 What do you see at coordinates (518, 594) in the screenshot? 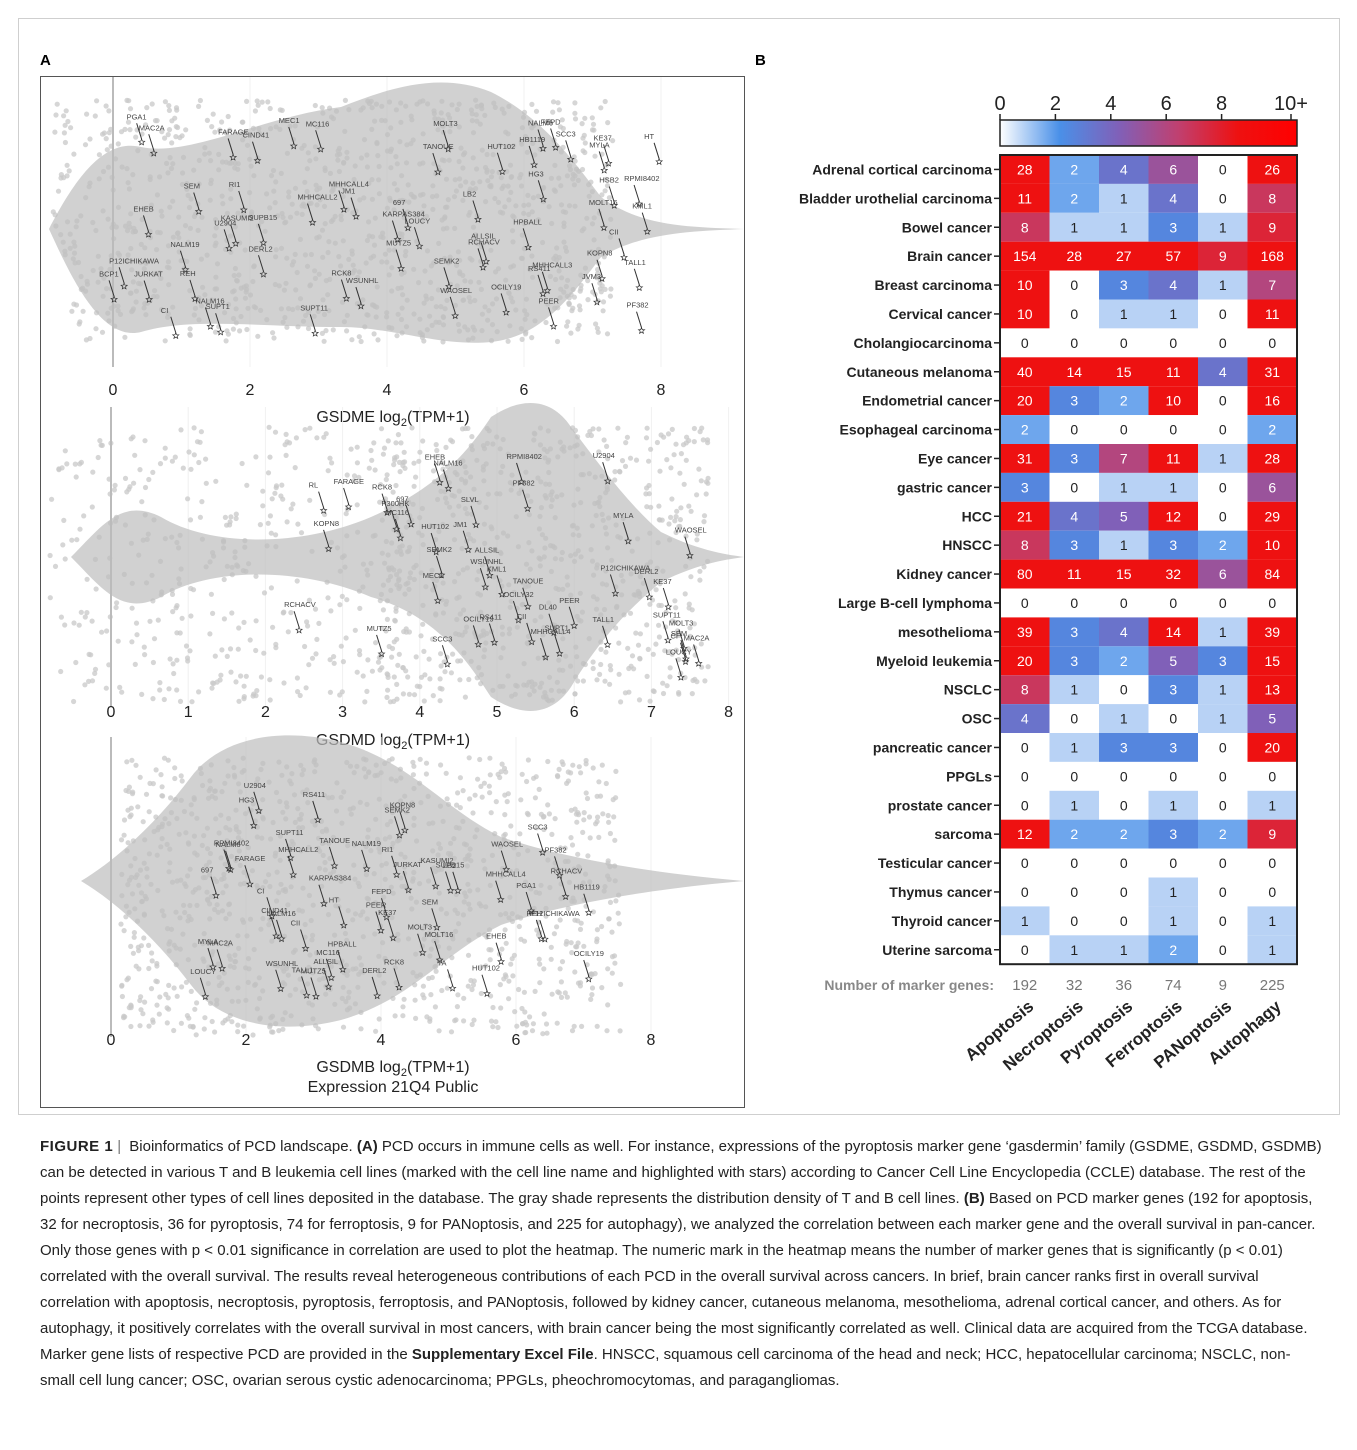
I see `cell-line-label: OCILY32` at bounding box center [518, 594].